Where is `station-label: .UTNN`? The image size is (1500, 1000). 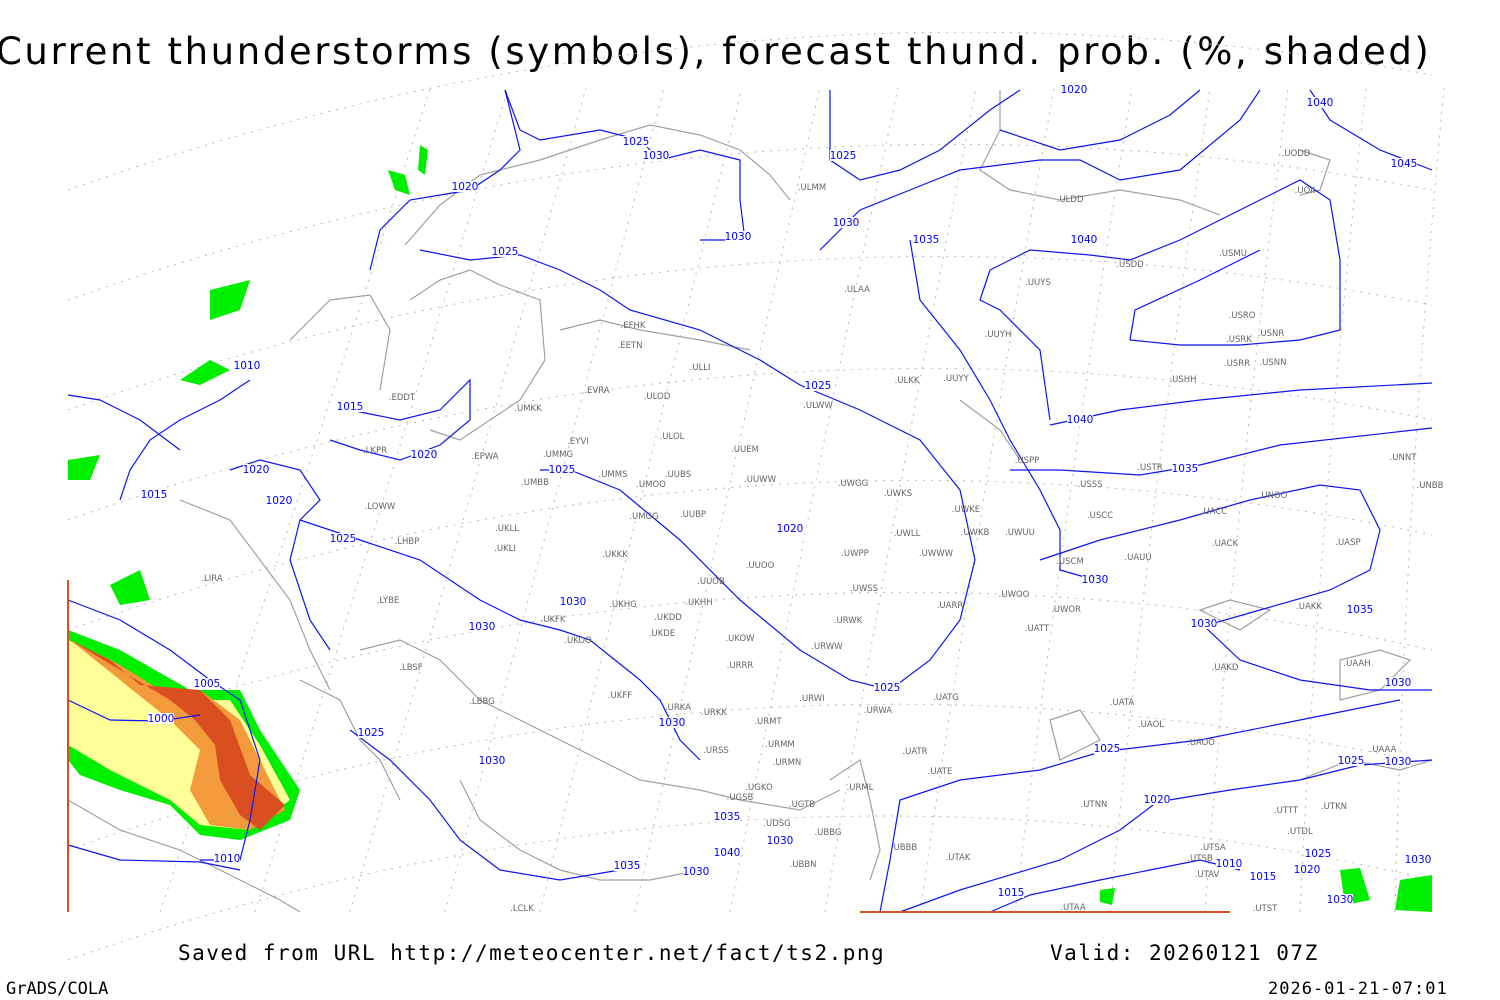
station-label: .UTNN is located at coordinates (1094, 805).